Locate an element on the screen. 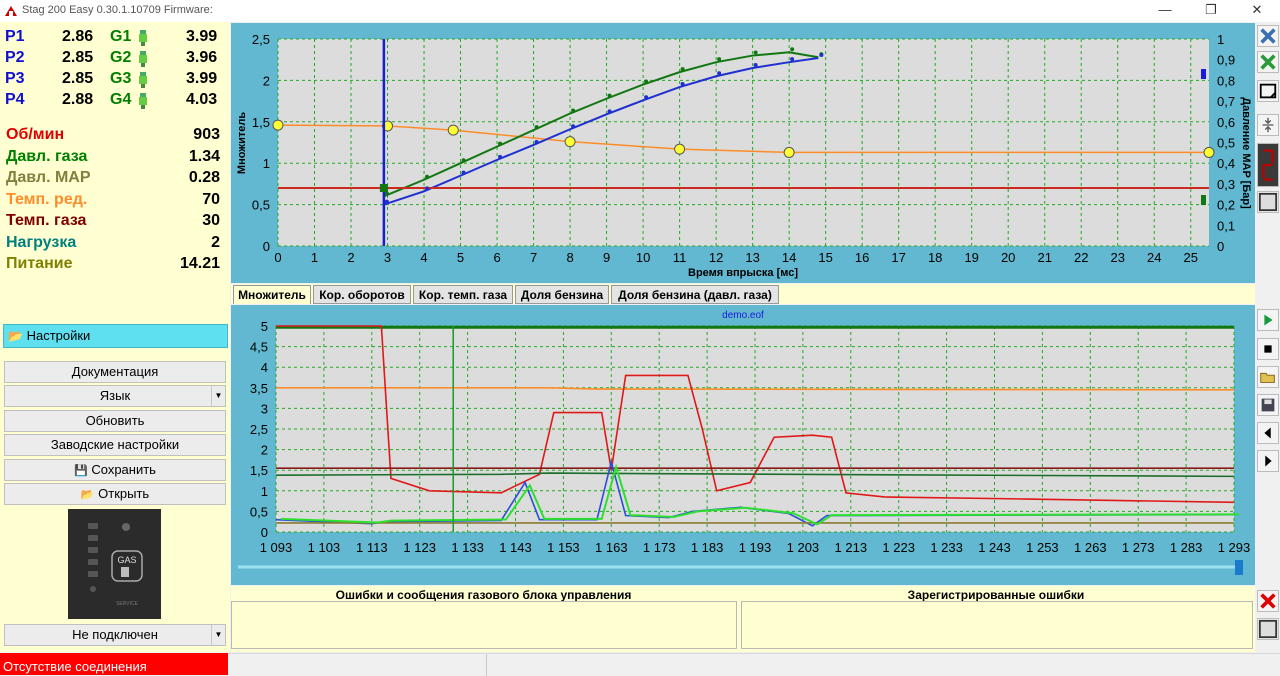  next-icon is located at coordinates (1268, 461).